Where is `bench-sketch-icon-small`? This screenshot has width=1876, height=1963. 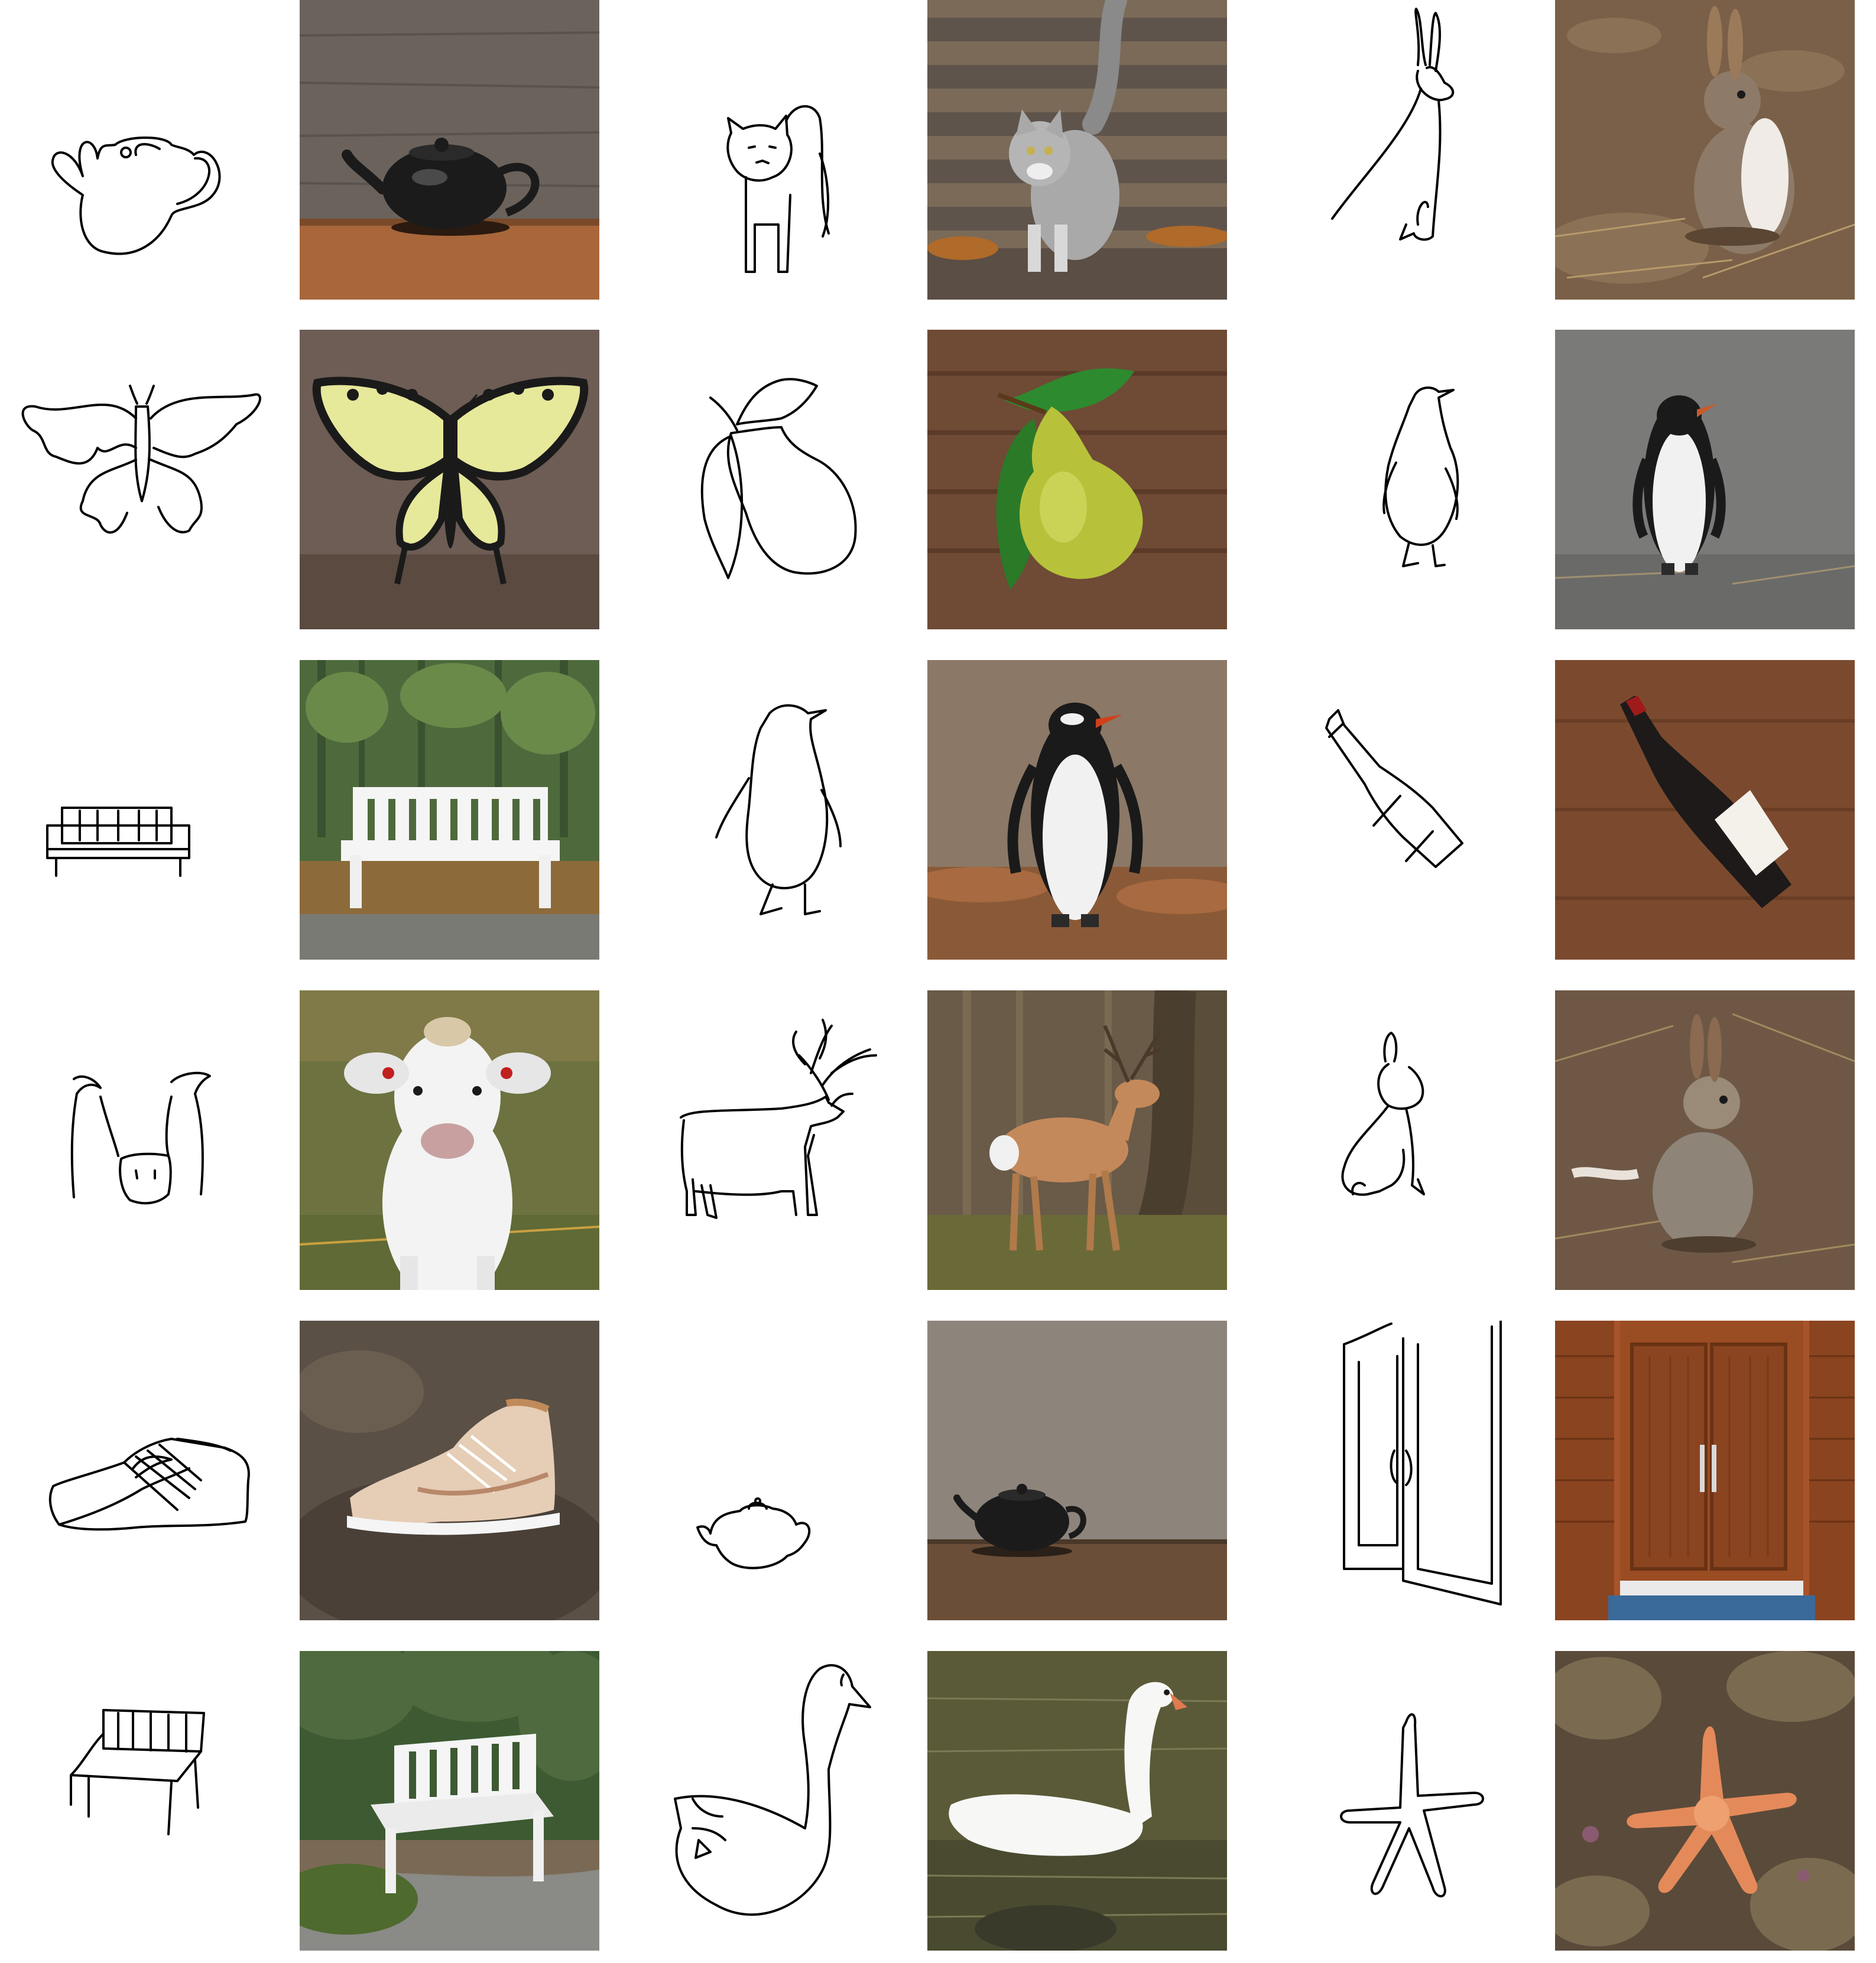
bench-sketch-icon-small is located at coordinates (150, 1801).